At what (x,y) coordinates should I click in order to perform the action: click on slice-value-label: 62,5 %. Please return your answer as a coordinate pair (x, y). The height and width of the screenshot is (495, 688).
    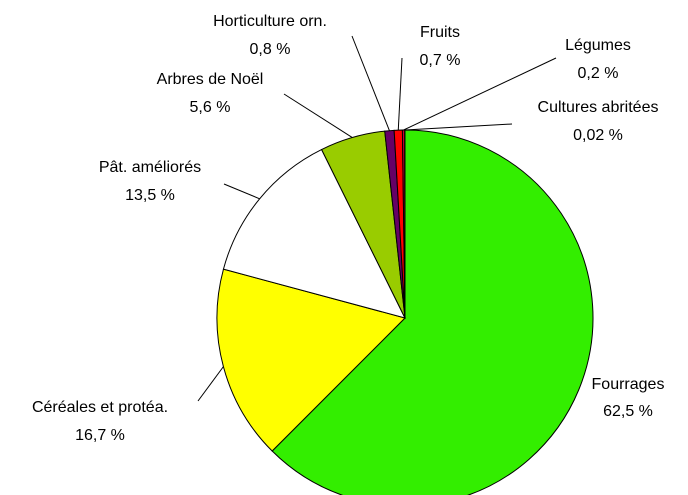
    Looking at the image, I should click on (628, 411).